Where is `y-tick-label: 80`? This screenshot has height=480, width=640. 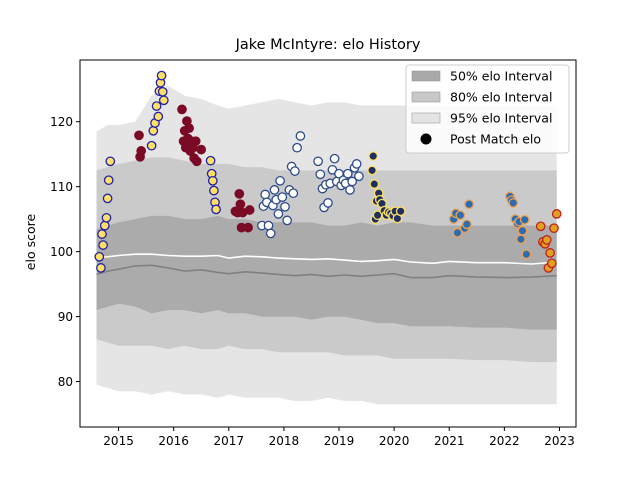 y-tick-label: 80 is located at coordinates (65, 382).